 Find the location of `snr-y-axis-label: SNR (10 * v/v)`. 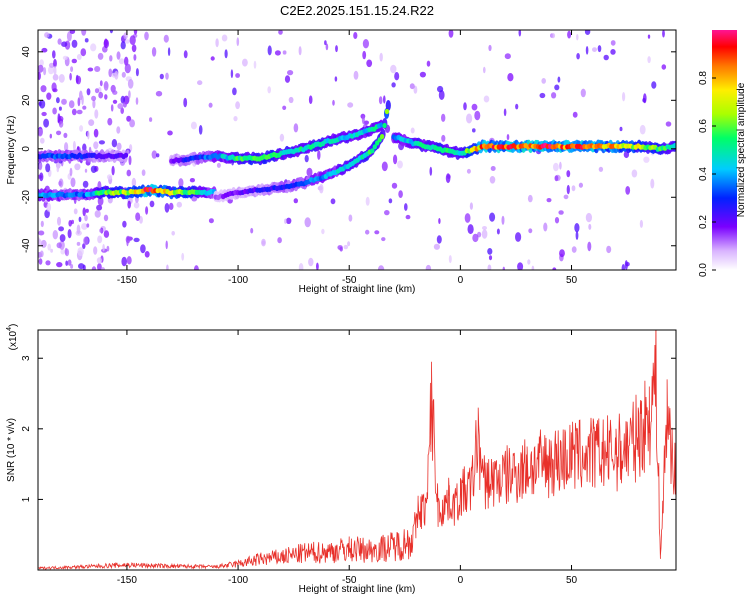

snr-y-axis-label: SNR (10 * v/v) is located at coordinates (11, 450).